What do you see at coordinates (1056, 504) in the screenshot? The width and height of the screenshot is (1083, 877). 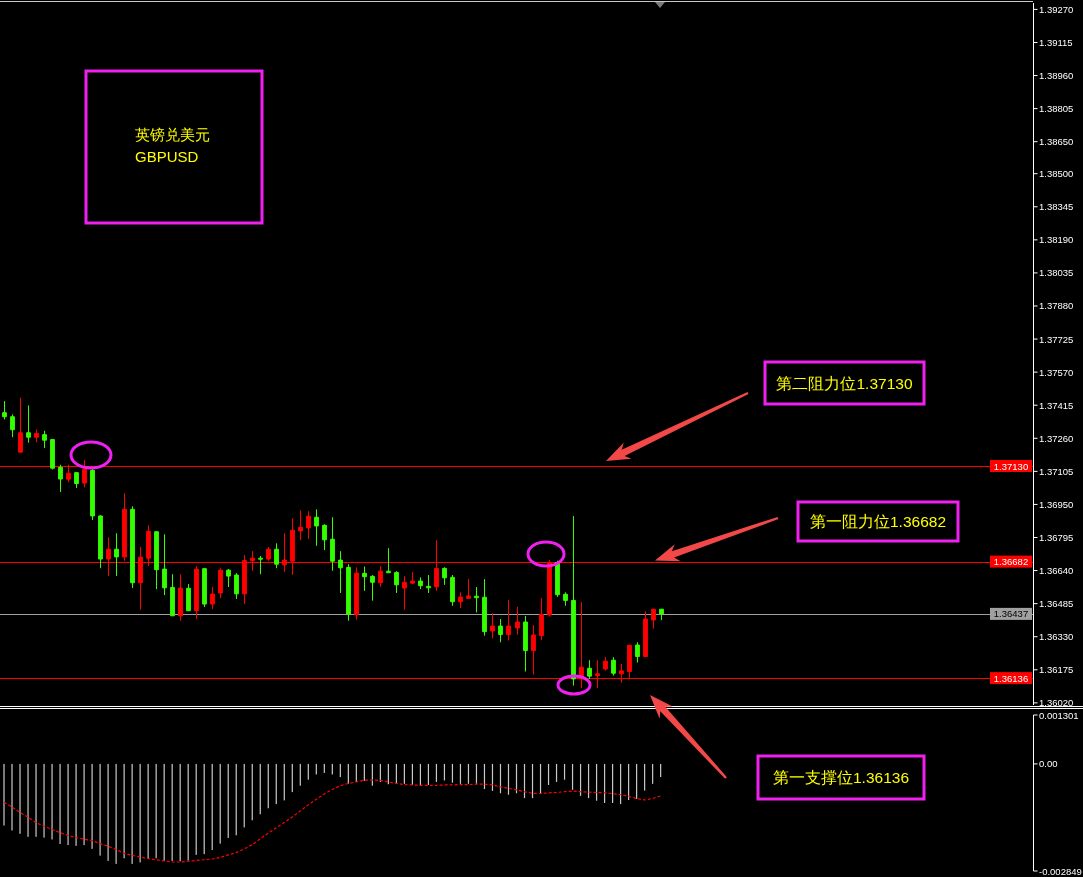 I see `y-tick-label: 1.36950` at bounding box center [1056, 504].